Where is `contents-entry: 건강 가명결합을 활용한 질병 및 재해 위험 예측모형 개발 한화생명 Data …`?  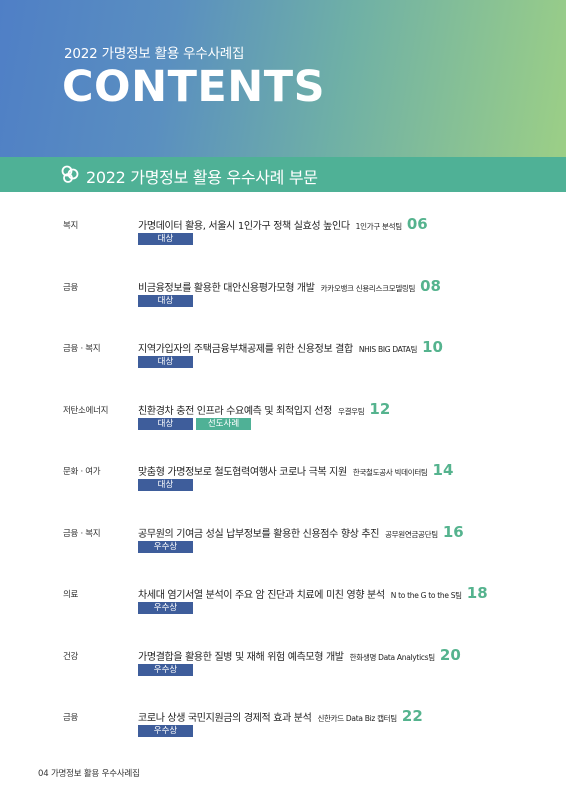
contents-entry: 건강 가명결합을 활용한 질병 및 재해 위험 예측모형 개발 한화생명 Data … is located at coordinates (283, 666).